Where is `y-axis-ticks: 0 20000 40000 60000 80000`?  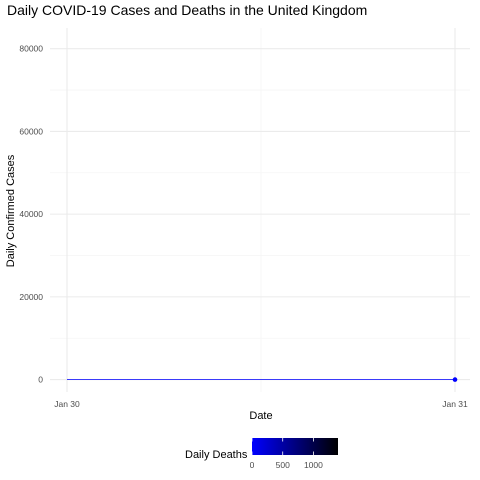
y-axis-ticks: 0 20000 40000 60000 80000 is located at coordinates (31, 214).